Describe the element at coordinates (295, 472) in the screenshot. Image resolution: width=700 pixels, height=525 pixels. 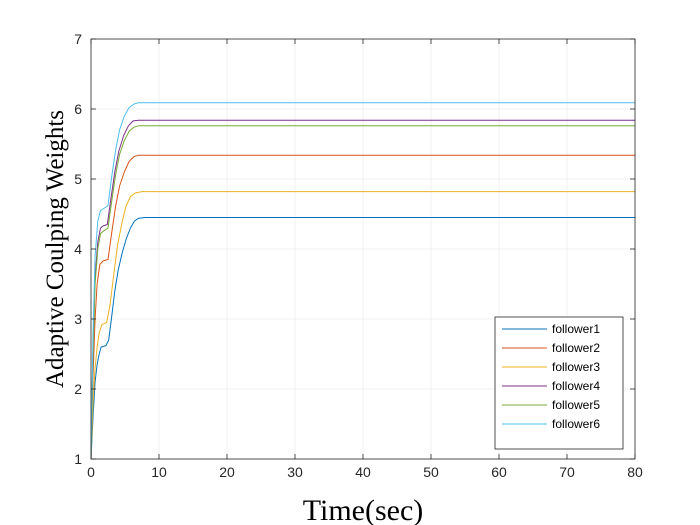
I see `x-tick-label: 30` at that location.